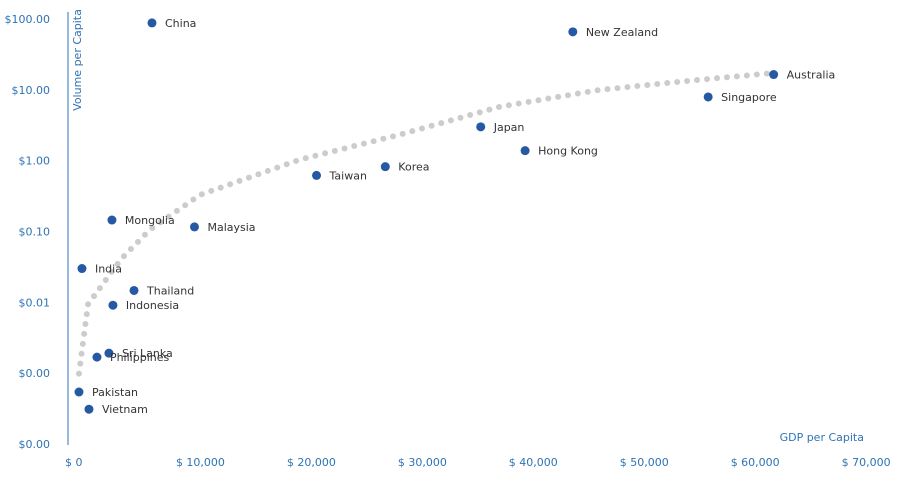 The image size is (897, 486). What do you see at coordinates (28, 19) in the screenshot?
I see `y-tick-label: $100.00` at bounding box center [28, 19].